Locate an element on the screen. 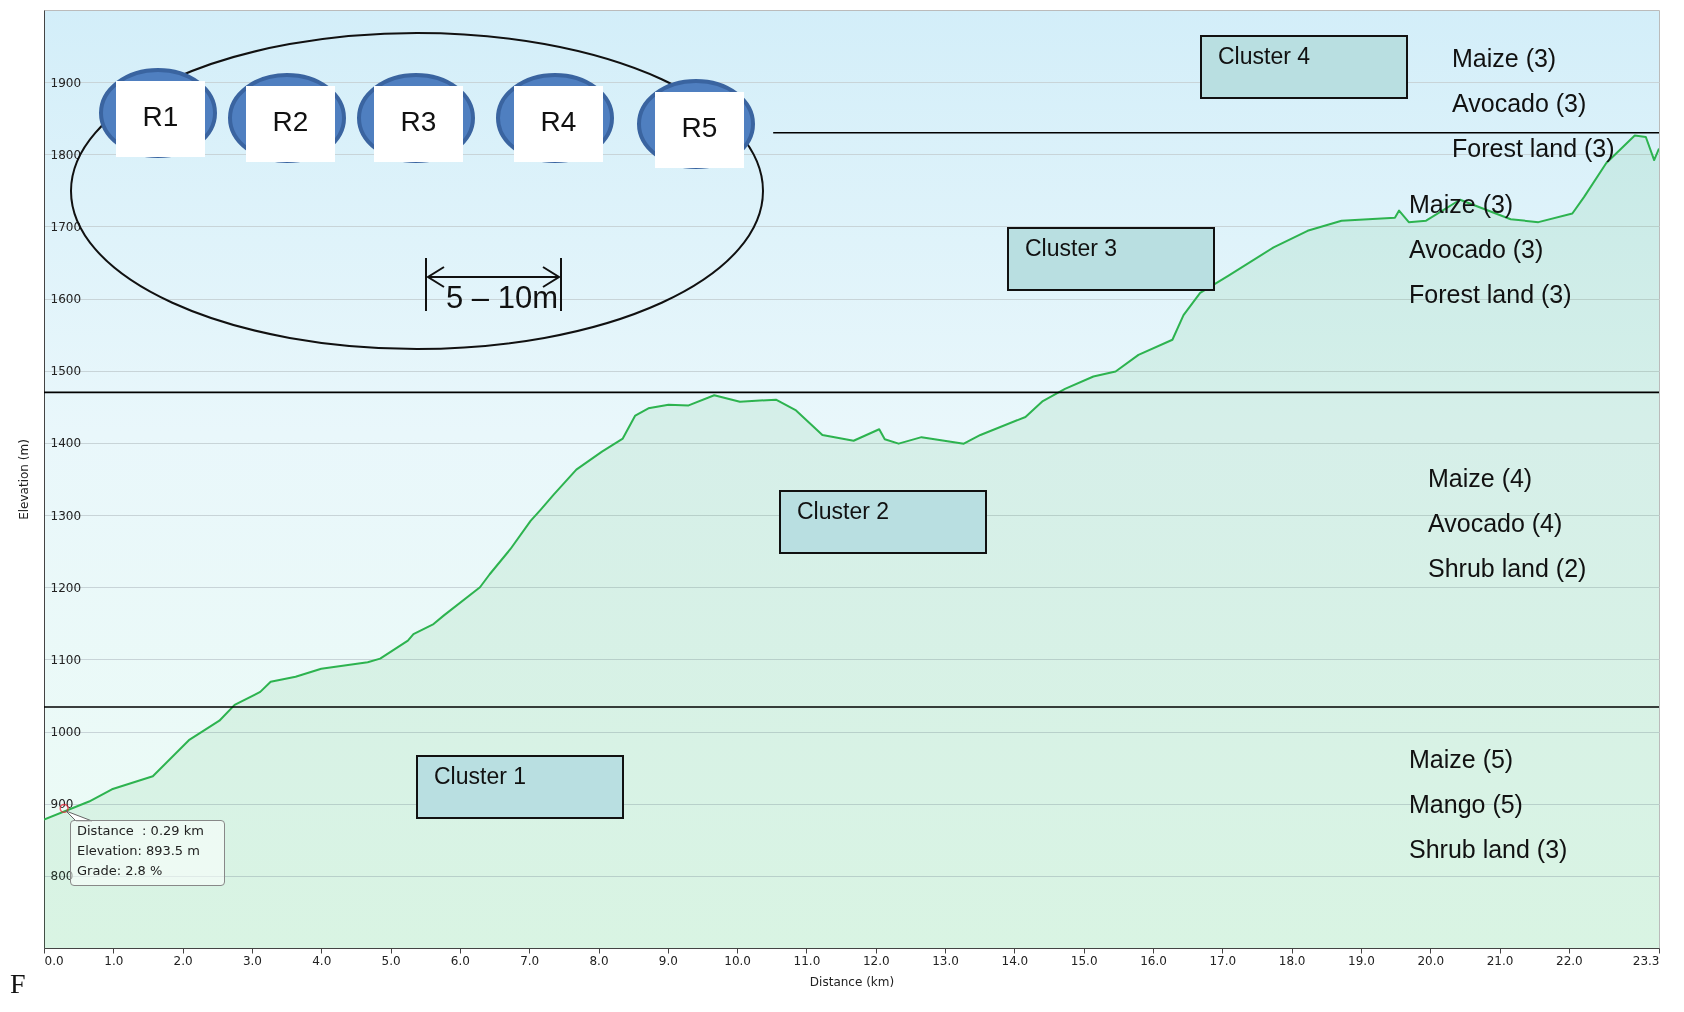  x-tick-label: 13.0 is located at coordinates (945, 960).